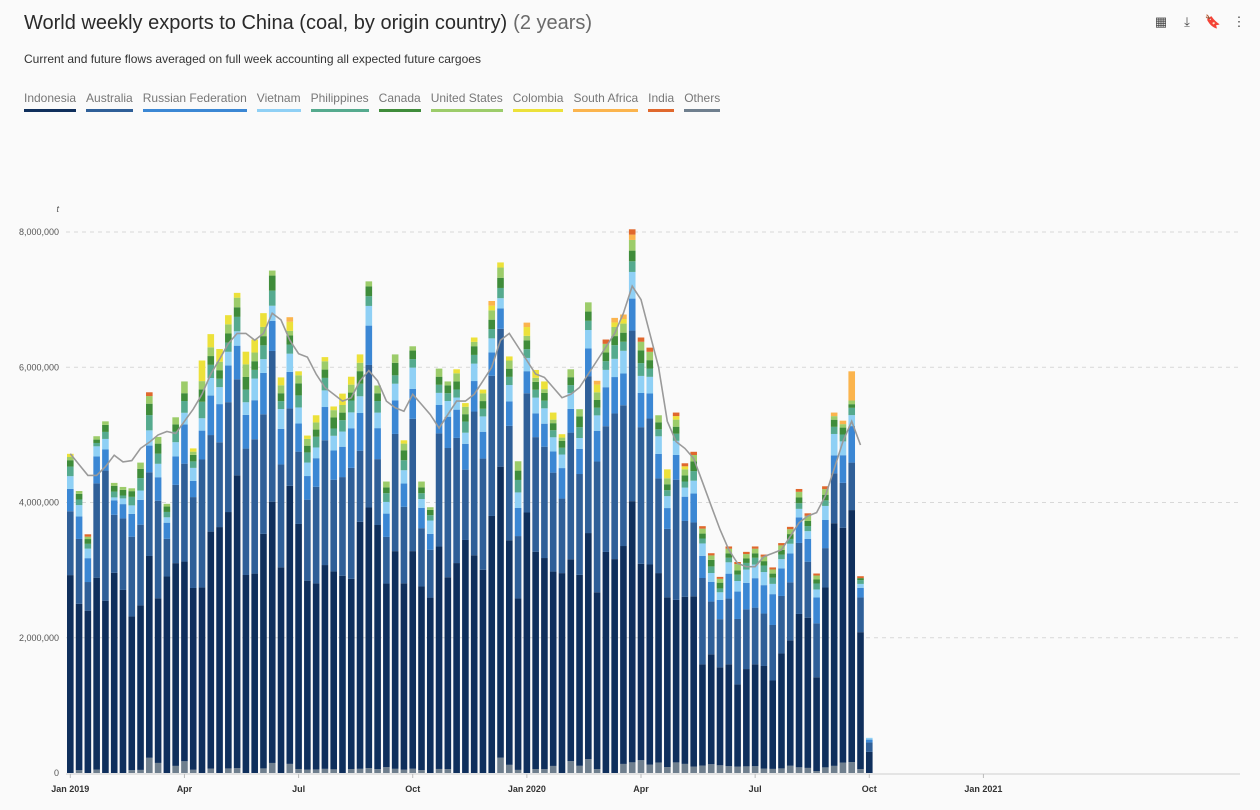  What do you see at coordinates (661, 101) in the screenshot?
I see `legend-item-india: India` at bounding box center [661, 101].